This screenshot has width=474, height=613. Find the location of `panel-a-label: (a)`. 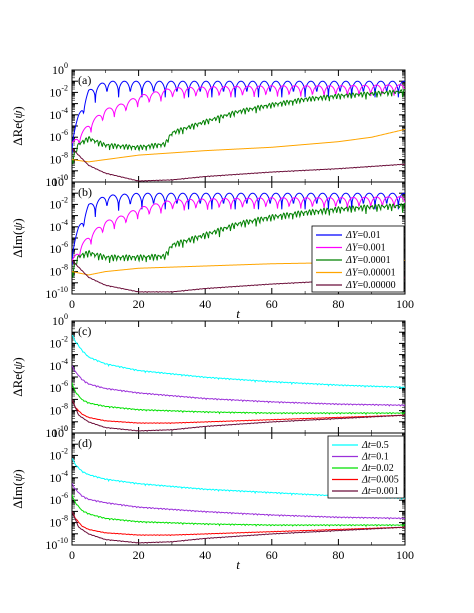

panel-a-label: (a) is located at coordinates (84, 80).